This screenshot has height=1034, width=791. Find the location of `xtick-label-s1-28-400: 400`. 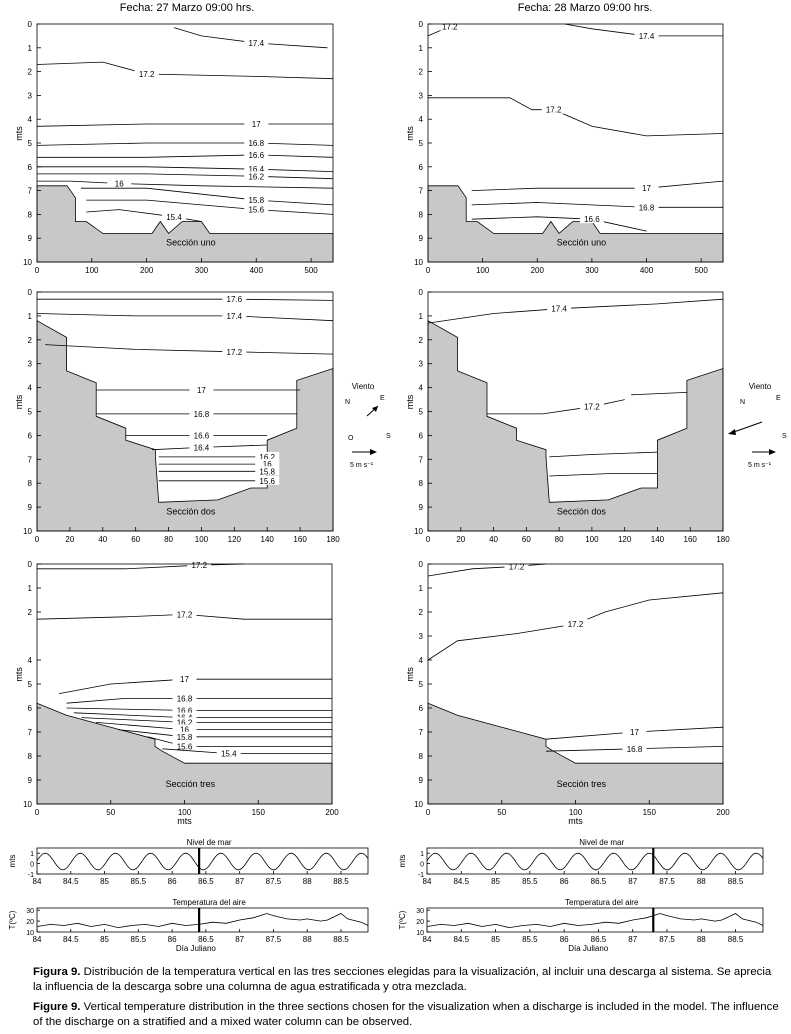

xtick-label-s1-28-400: 400 is located at coordinates (647, 270).